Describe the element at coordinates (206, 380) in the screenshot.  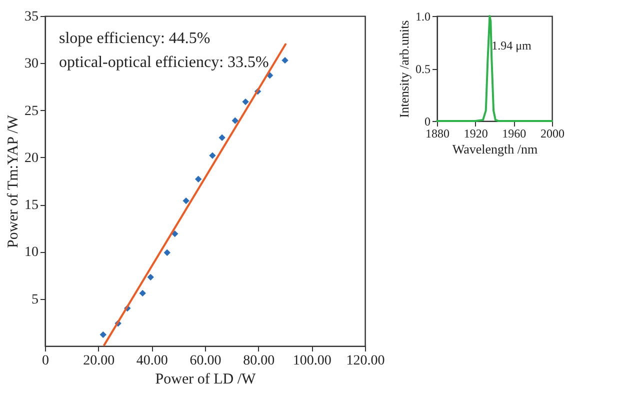
I see `x-axis-title: Power of LD /W` at that location.